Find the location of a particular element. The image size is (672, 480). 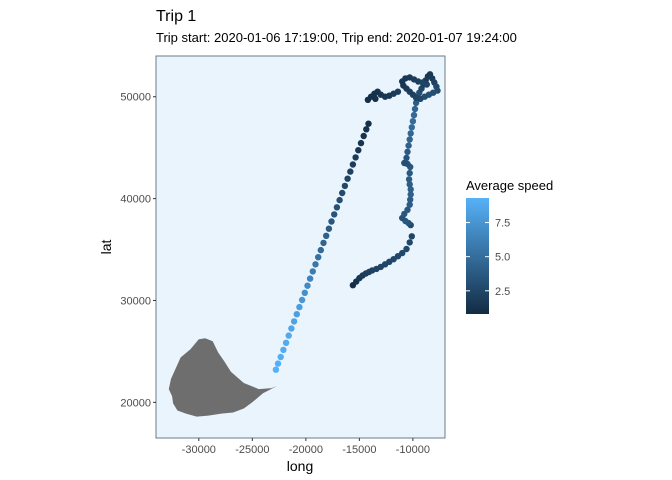

x-tick-label: -10000 is located at coordinates (413, 450).